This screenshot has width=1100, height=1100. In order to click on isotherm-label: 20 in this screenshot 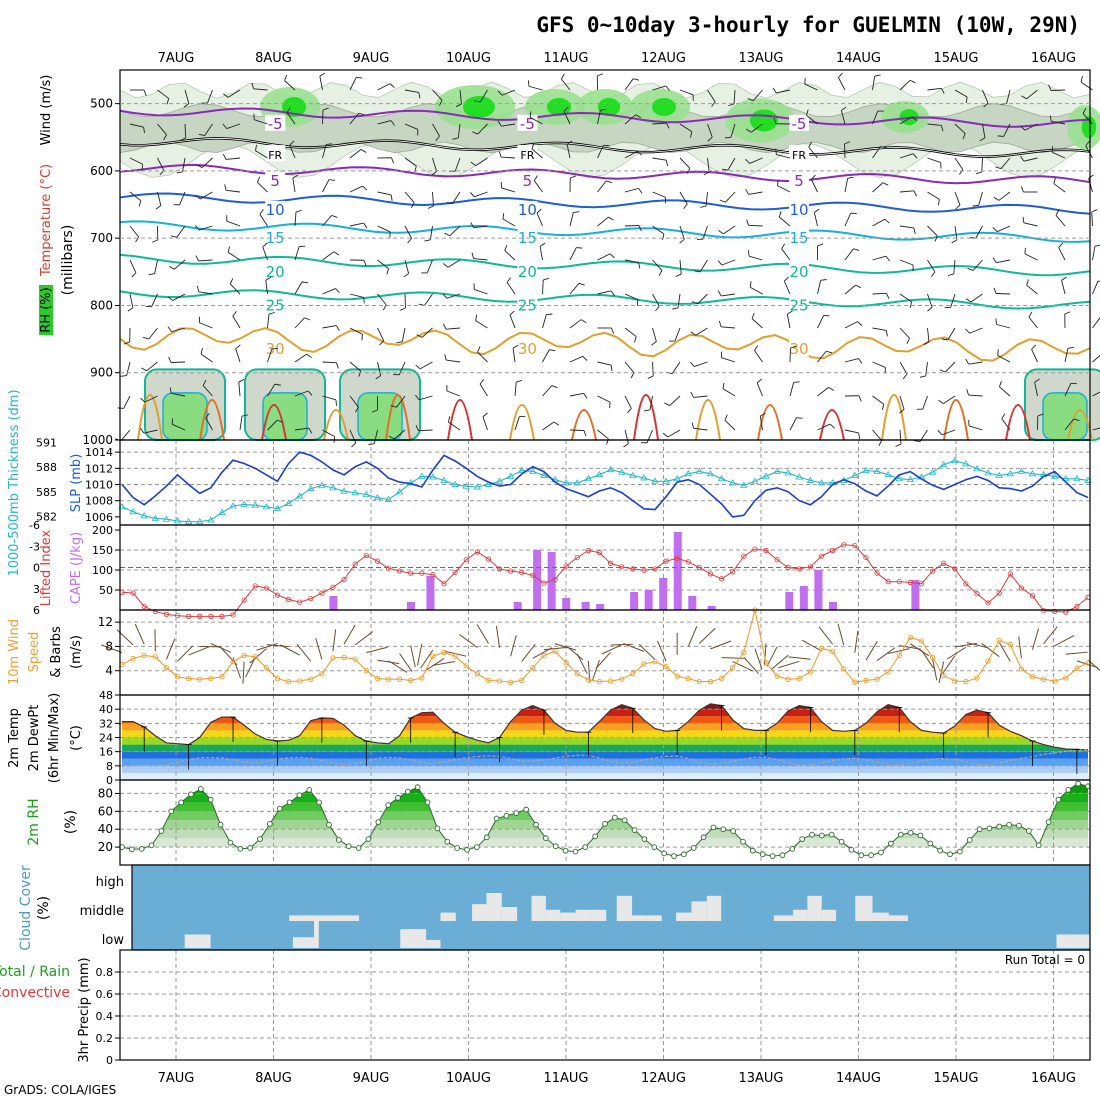, I will do `click(527, 272)`.